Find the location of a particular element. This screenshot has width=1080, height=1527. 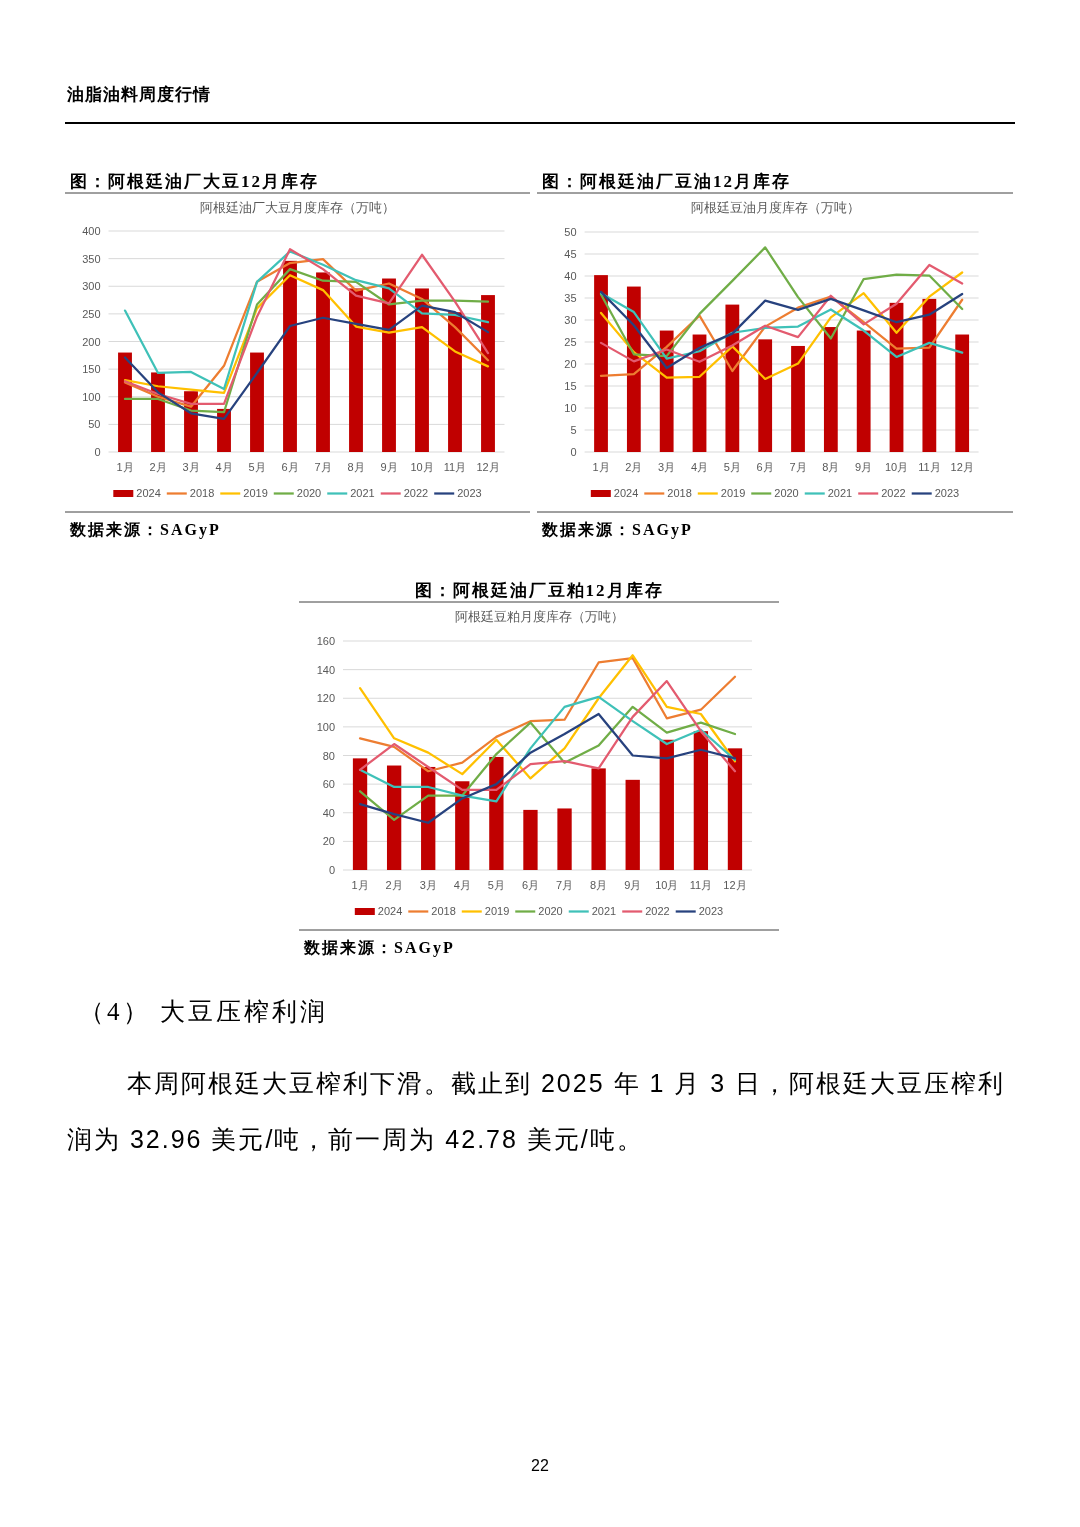

x-tick-label: 9月 is located at coordinates (864, 467).